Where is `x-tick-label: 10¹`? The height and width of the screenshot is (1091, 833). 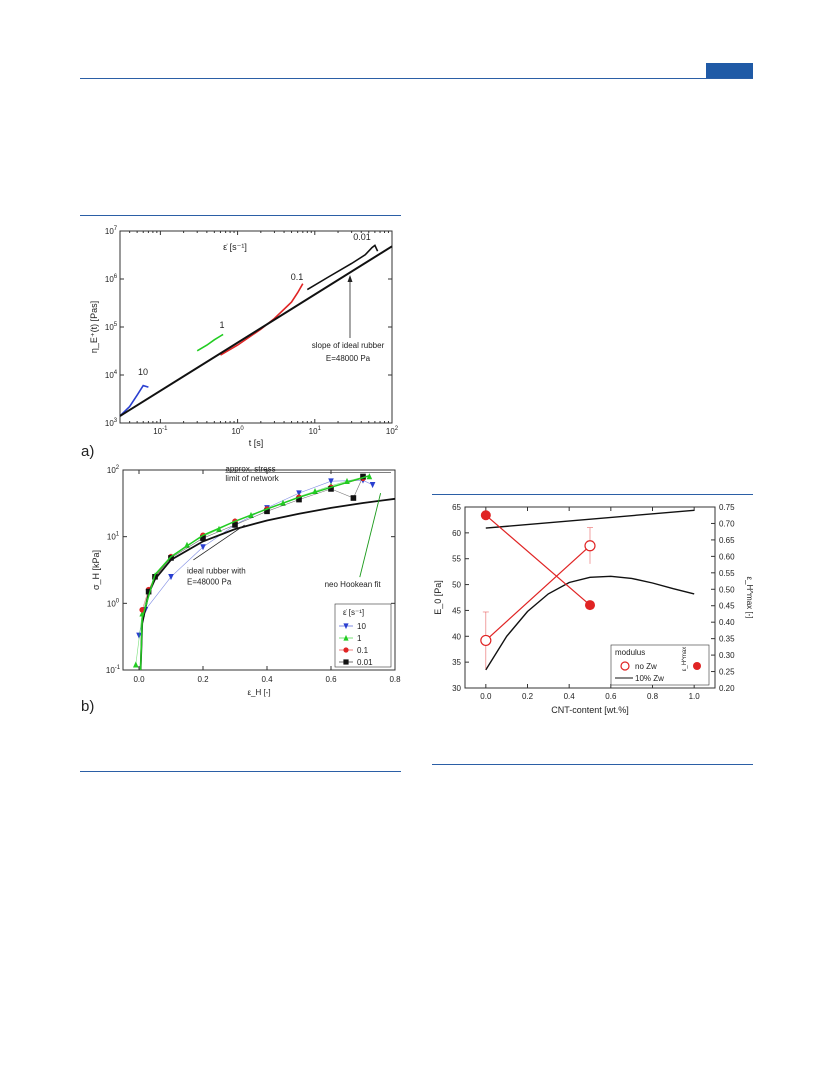 x-tick-label: 10¹ is located at coordinates (315, 431).